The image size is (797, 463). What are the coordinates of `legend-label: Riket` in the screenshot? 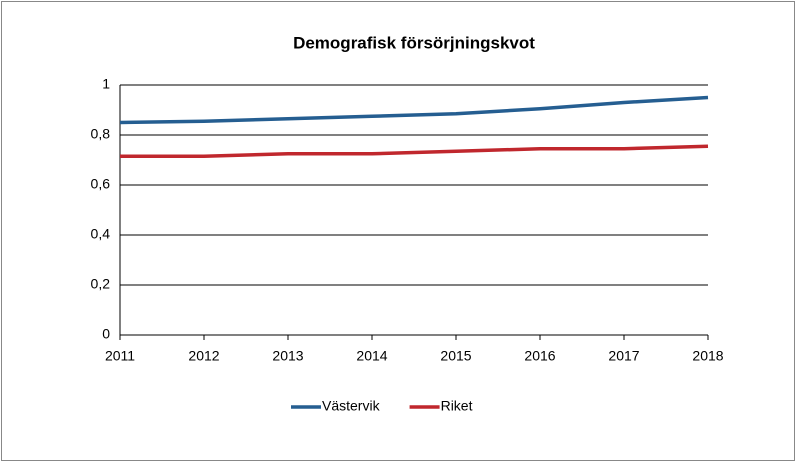 It's located at (457, 406).